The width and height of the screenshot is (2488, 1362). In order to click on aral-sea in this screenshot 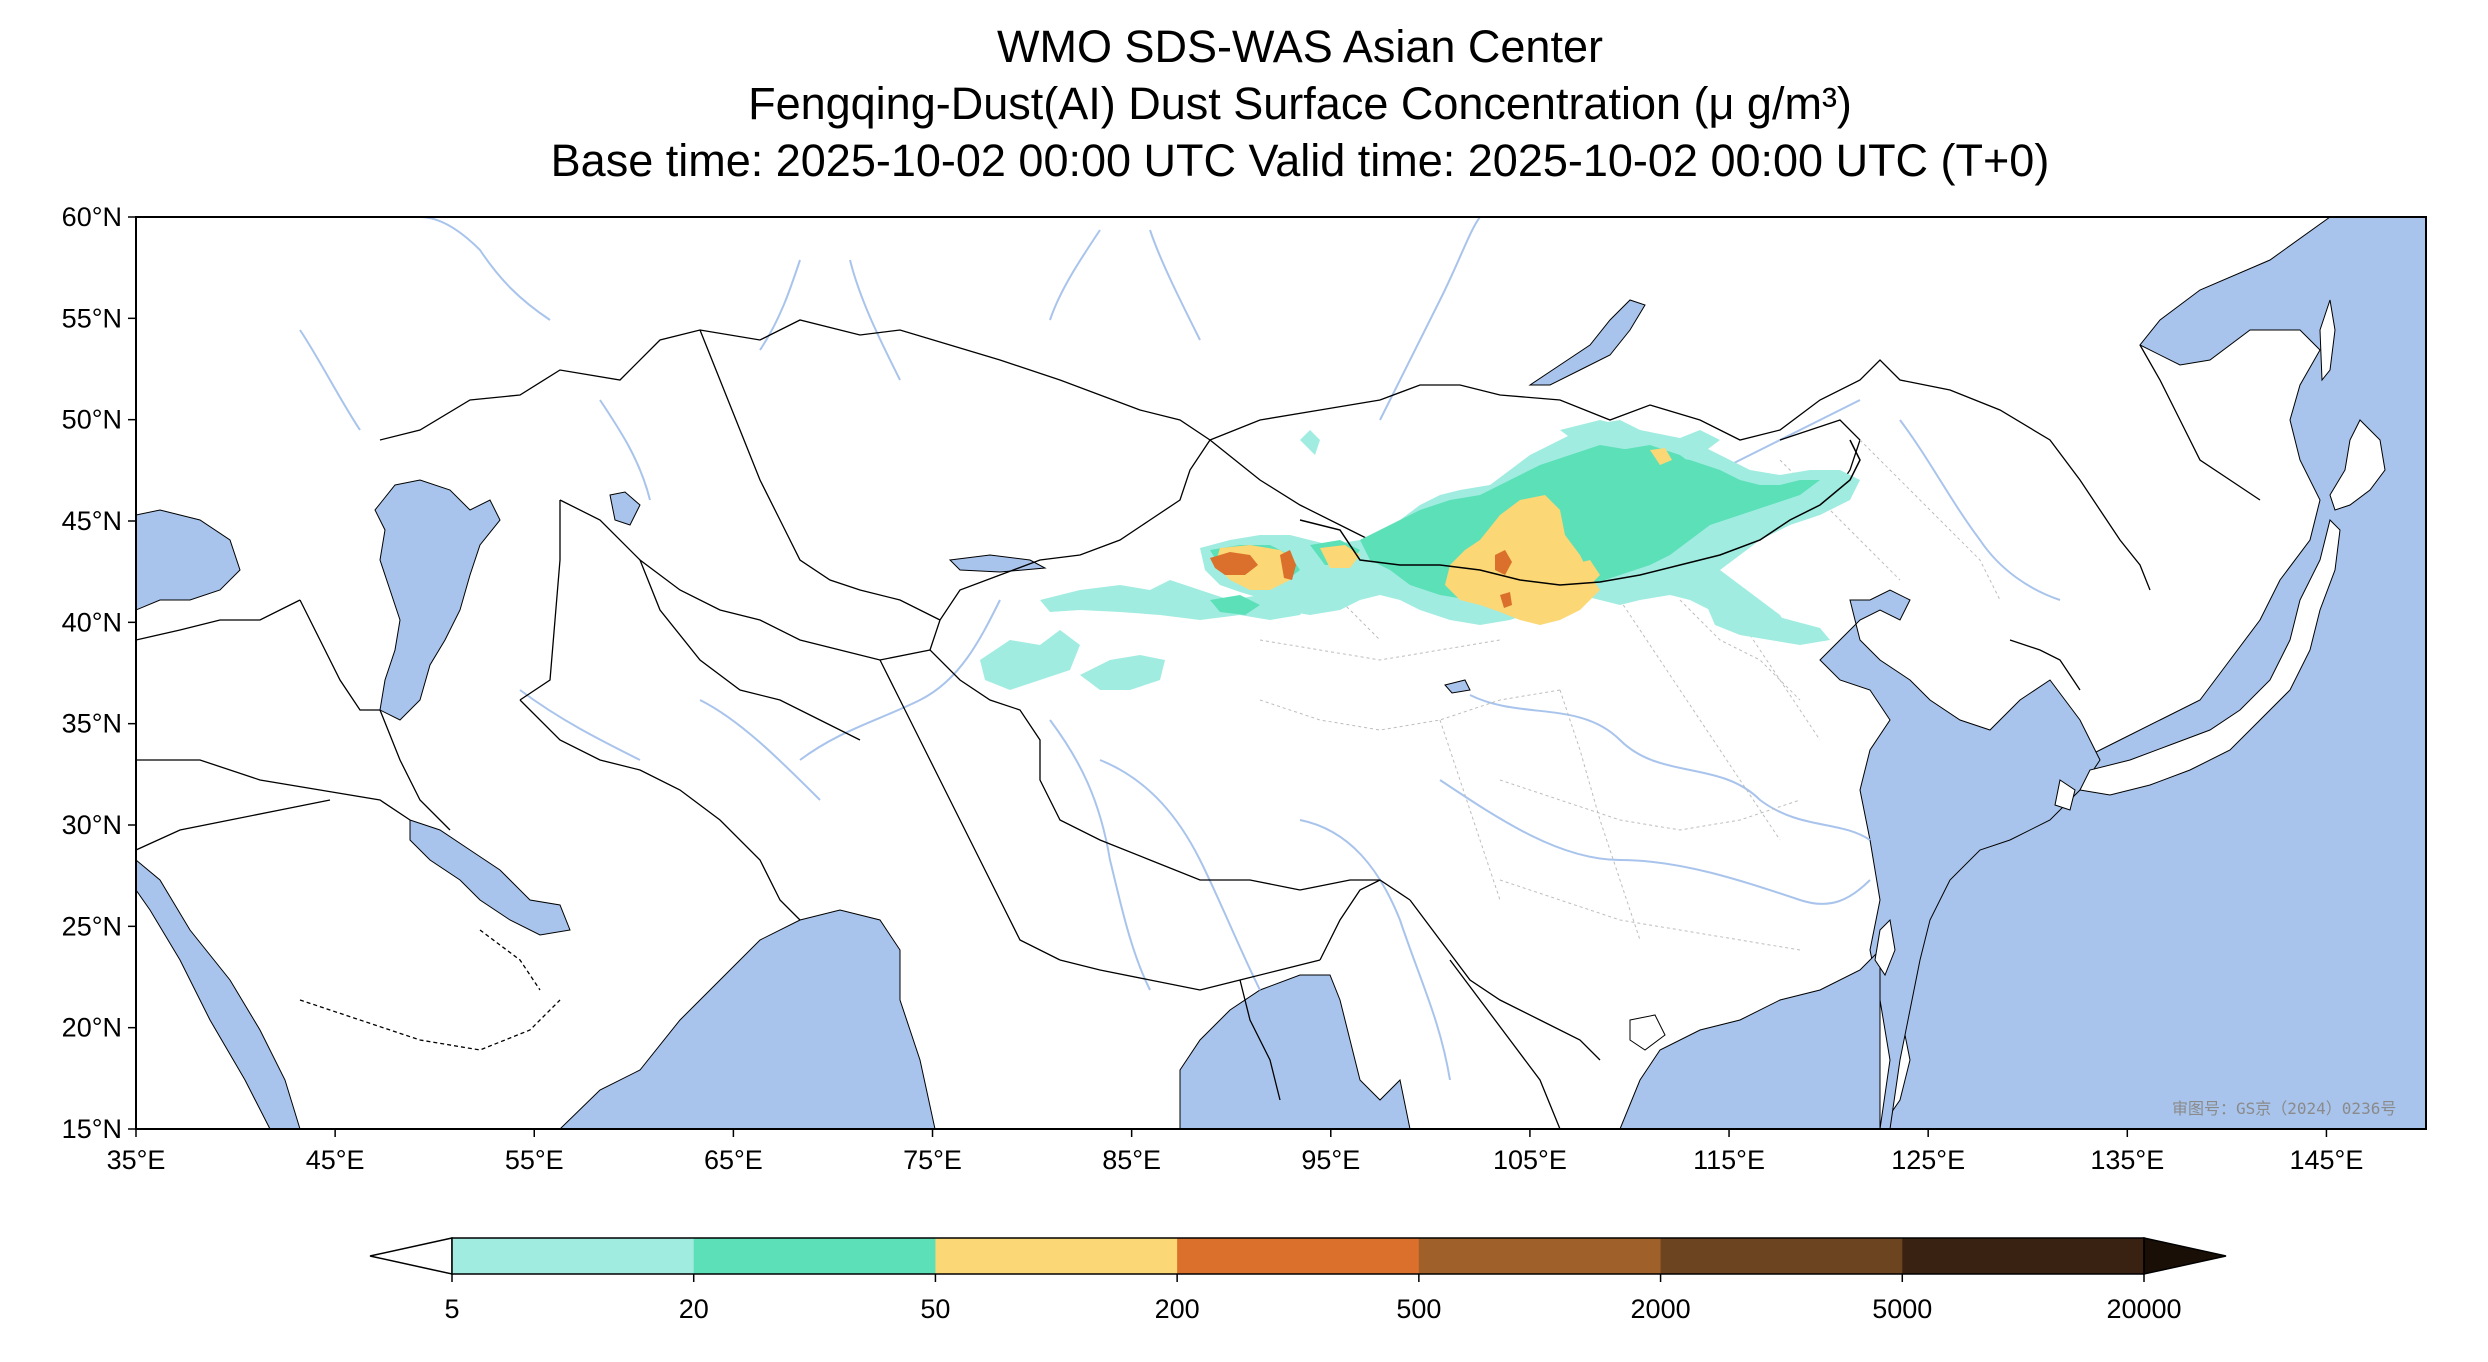, I will do `click(625, 508)`.